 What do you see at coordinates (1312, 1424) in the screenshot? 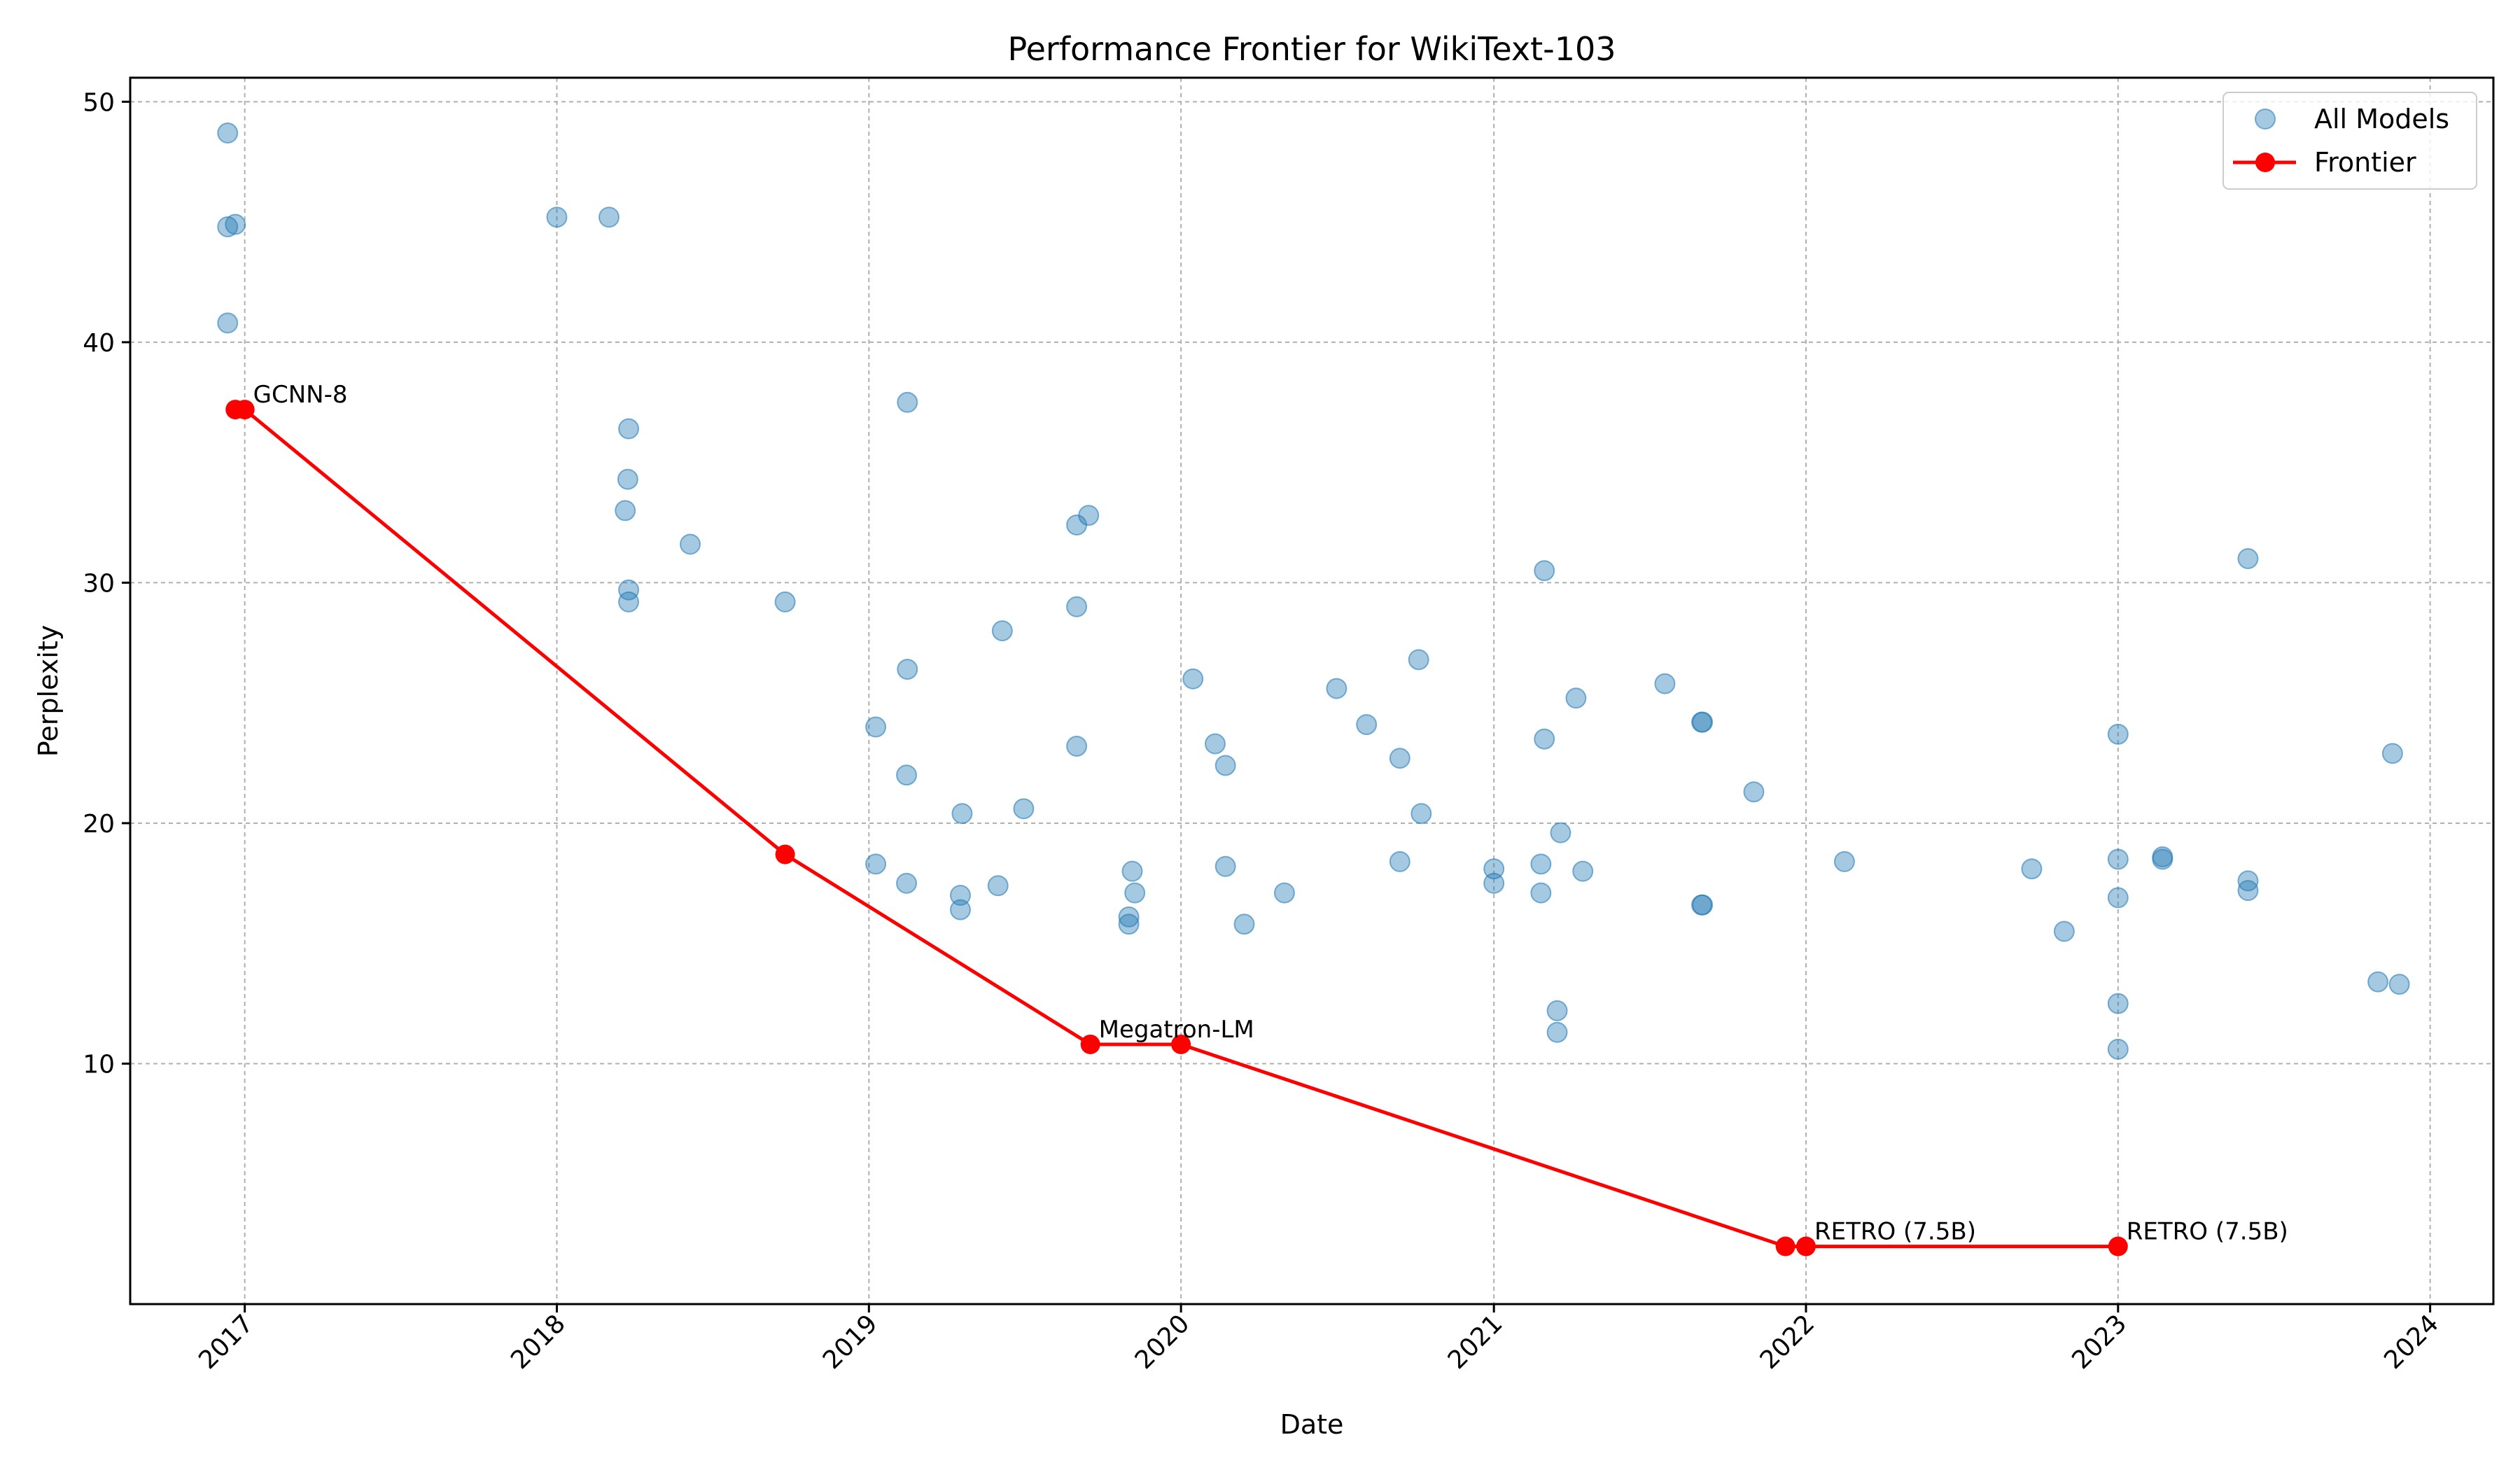
I see `x-axis-label: Date` at bounding box center [1312, 1424].